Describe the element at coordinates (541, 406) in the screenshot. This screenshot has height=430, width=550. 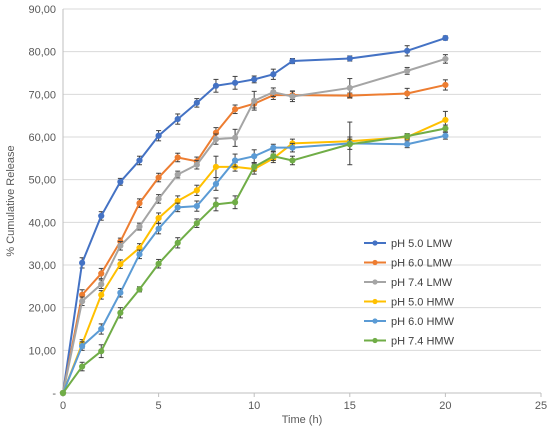
I see `x-tick-label: 25` at that location.